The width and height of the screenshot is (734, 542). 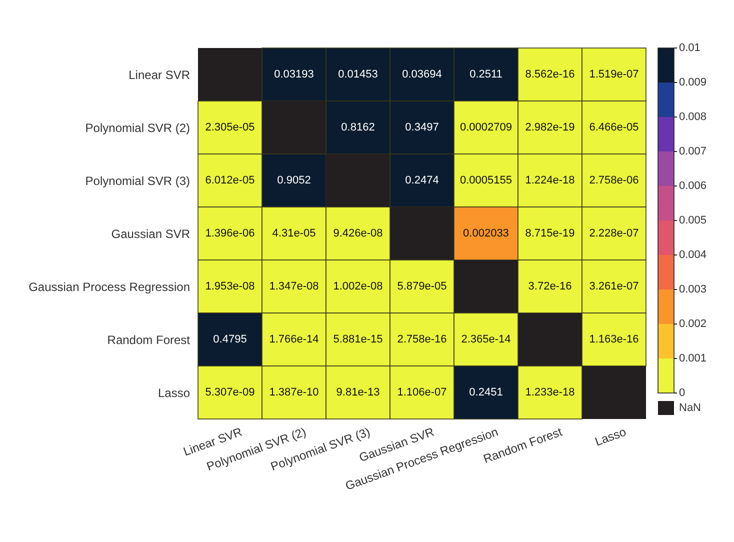 What do you see at coordinates (689, 48) in the screenshot?
I see `color-bar-label: 0.01` at bounding box center [689, 48].